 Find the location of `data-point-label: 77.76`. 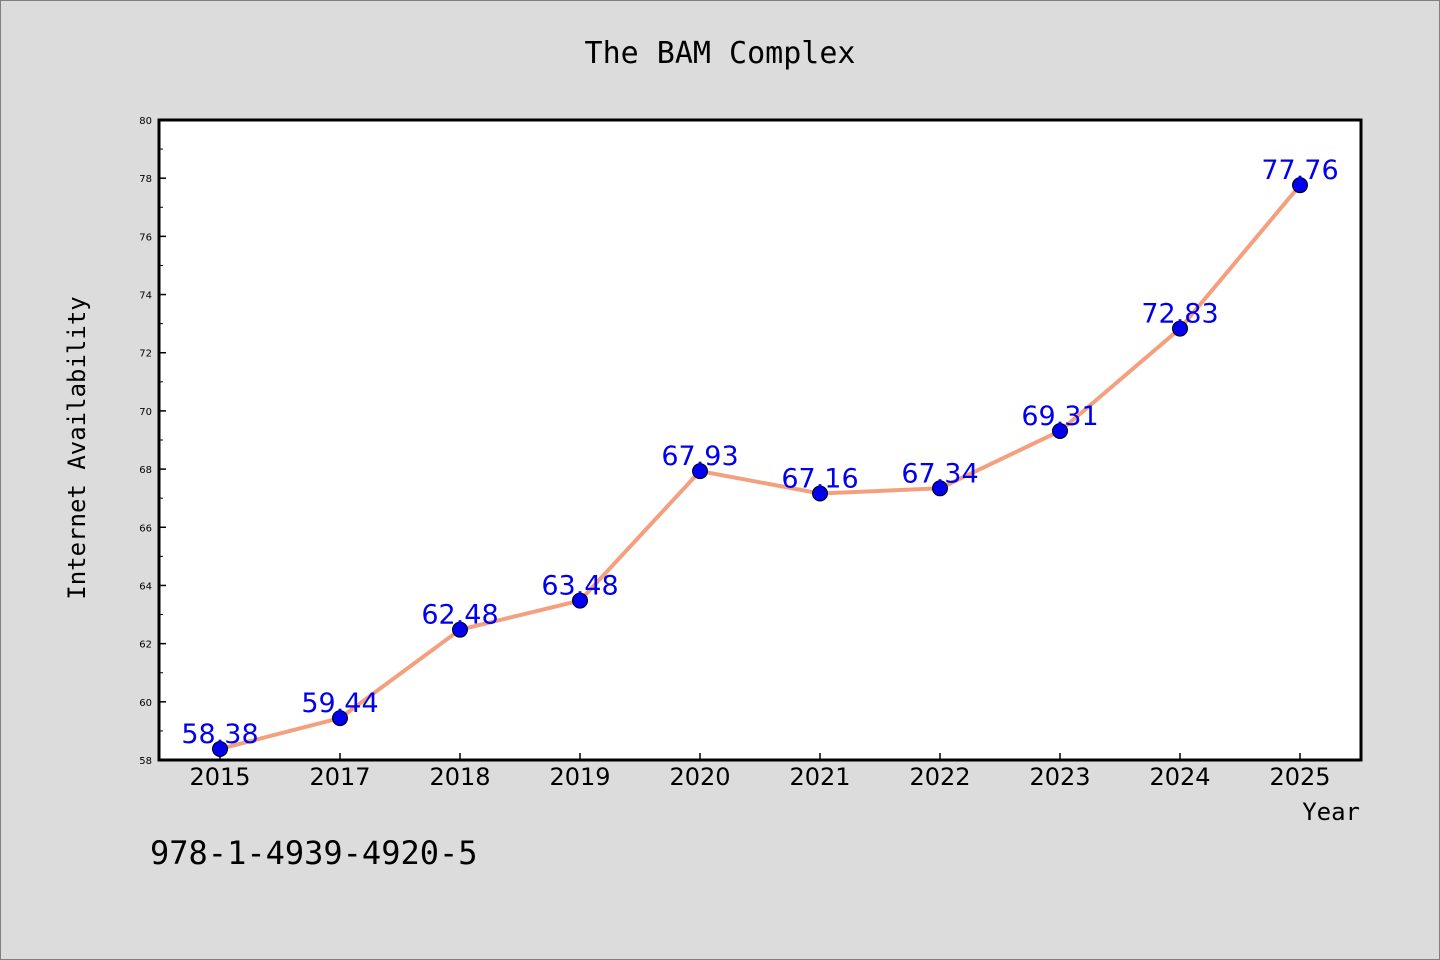

data-point-label: 77.76 is located at coordinates (1299, 170).